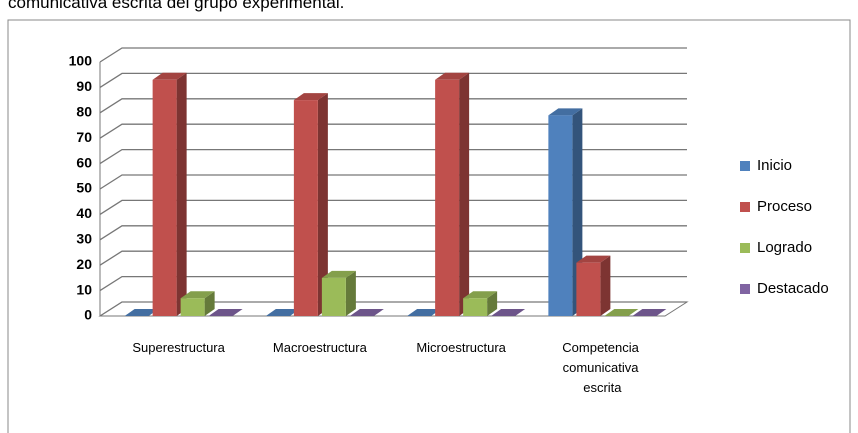 This screenshot has width=858, height=433. What do you see at coordinates (178, 347) in the screenshot?
I see `x-tick-label: Superestructura` at bounding box center [178, 347].